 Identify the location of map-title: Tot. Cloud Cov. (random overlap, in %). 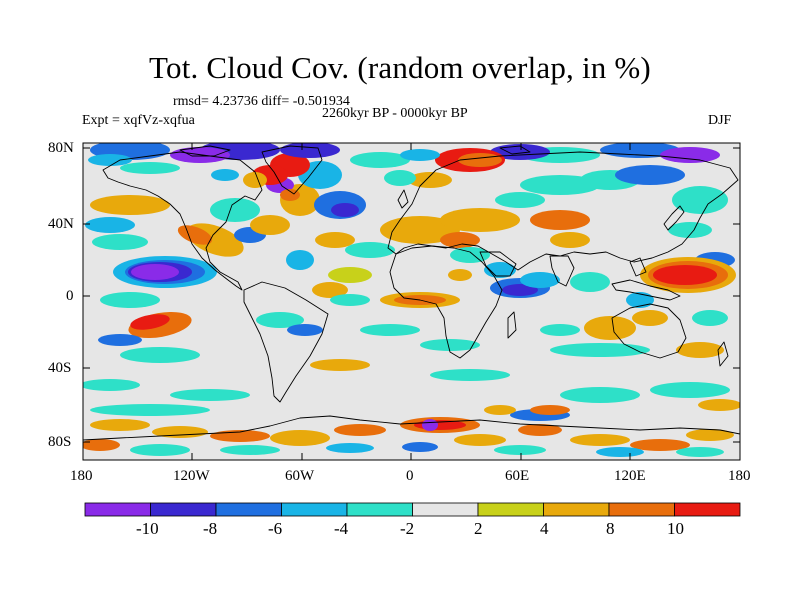
(400, 67).